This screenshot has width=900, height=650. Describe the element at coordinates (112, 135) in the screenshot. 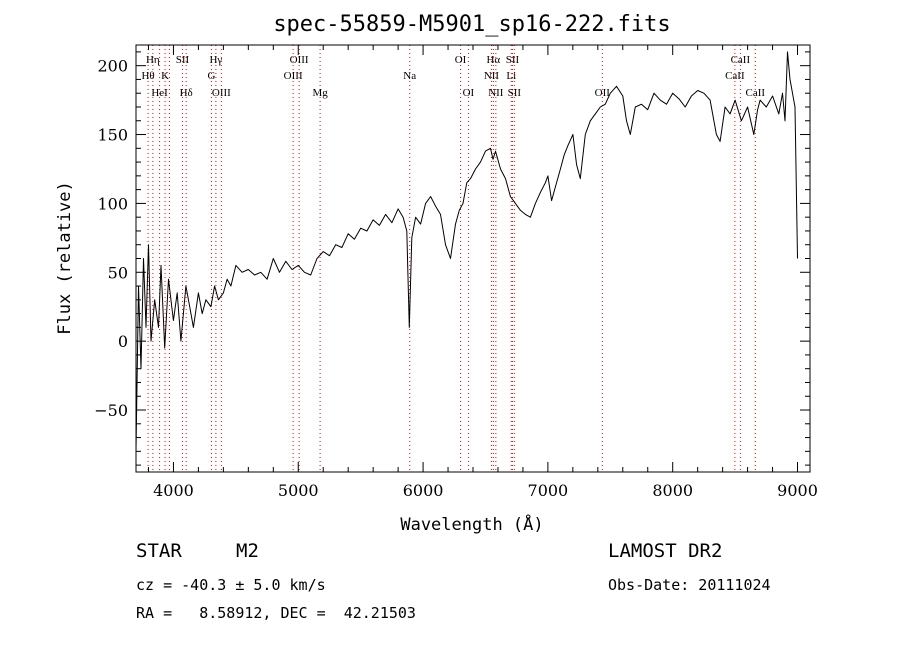

I see `y-tick-label: 150` at that location.